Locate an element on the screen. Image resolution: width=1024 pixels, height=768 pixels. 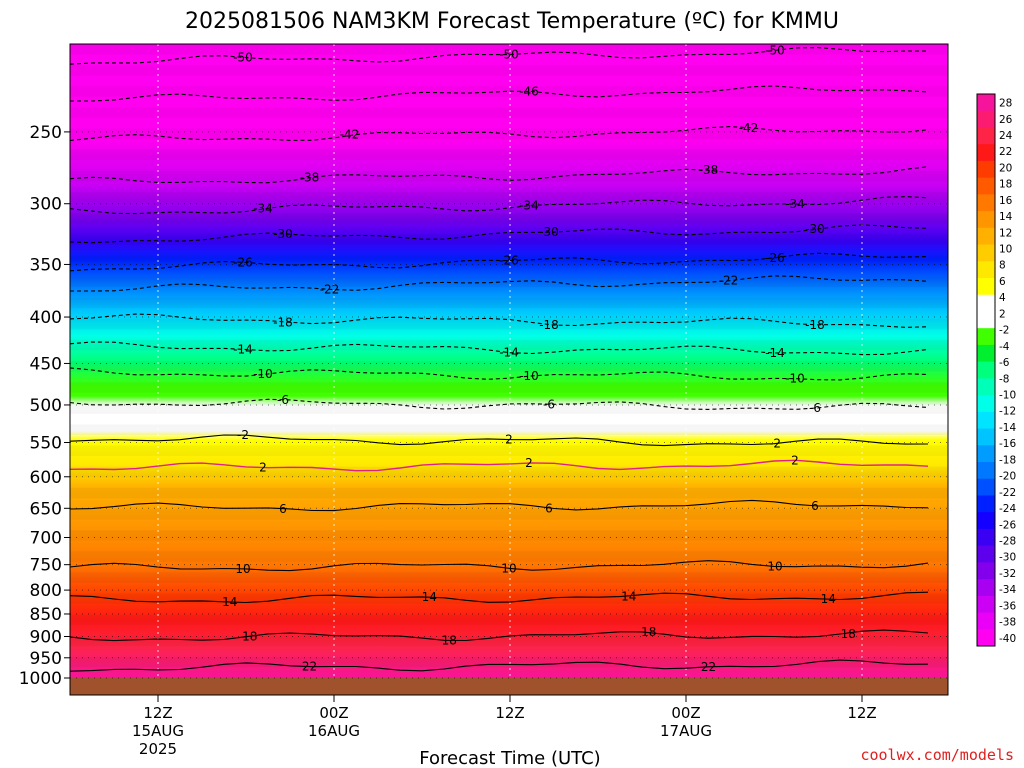
contour-label: -42 is located at coordinates (749, 128).